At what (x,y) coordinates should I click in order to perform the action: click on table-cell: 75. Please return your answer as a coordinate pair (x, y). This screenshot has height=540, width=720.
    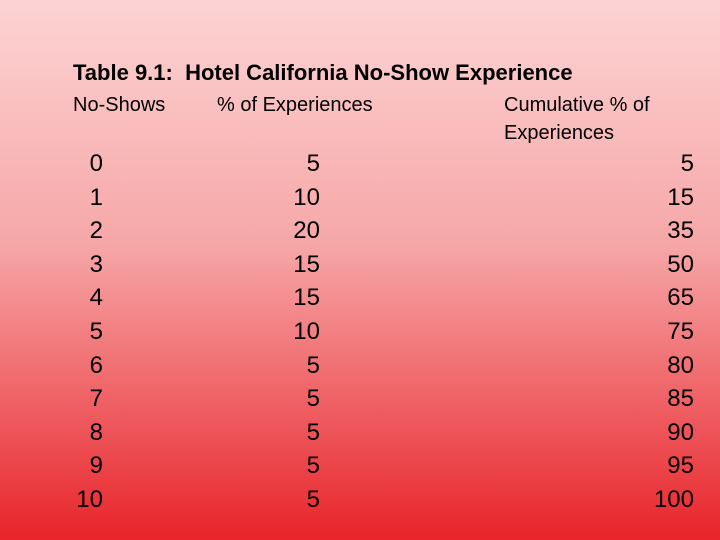
    Looking at the image, I should click on (680, 331).